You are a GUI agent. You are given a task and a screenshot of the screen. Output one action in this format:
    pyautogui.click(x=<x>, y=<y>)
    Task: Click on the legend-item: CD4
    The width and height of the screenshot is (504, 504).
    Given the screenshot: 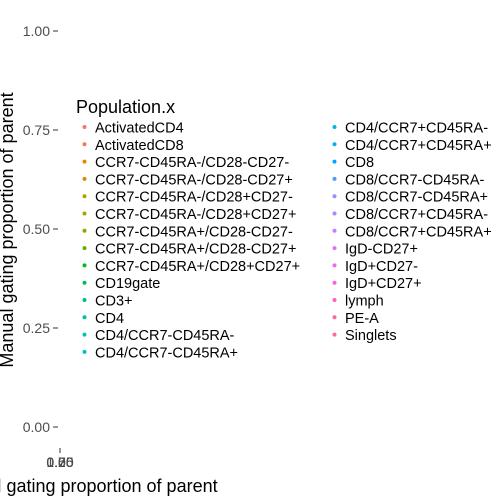 What is the action you would take?
    pyautogui.click(x=103, y=319)
    